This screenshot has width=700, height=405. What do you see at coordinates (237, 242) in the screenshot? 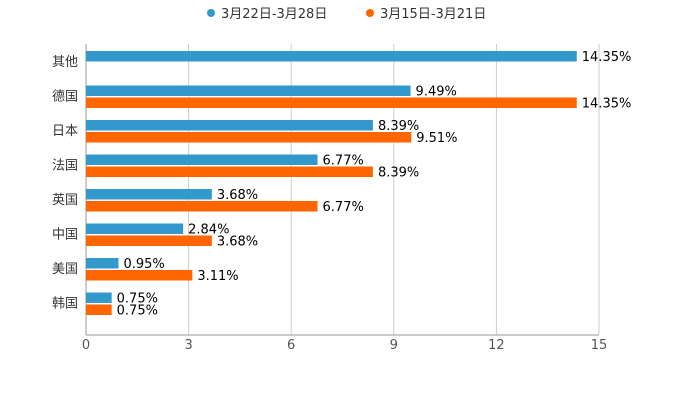
I see `data-label-1-5: 3.68%` at bounding box center [237, 242].